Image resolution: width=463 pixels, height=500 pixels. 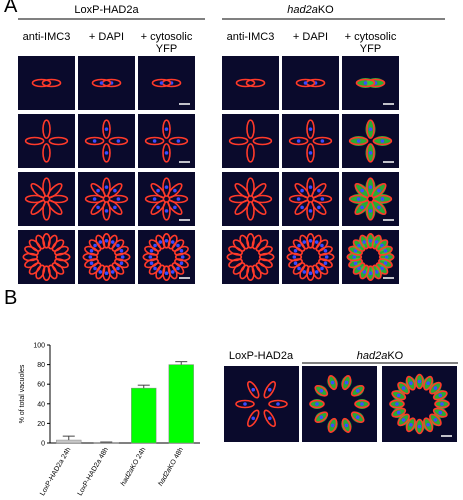 I want to click on x-tick-label: had2aKO 48h, so click(x=171, y=466).